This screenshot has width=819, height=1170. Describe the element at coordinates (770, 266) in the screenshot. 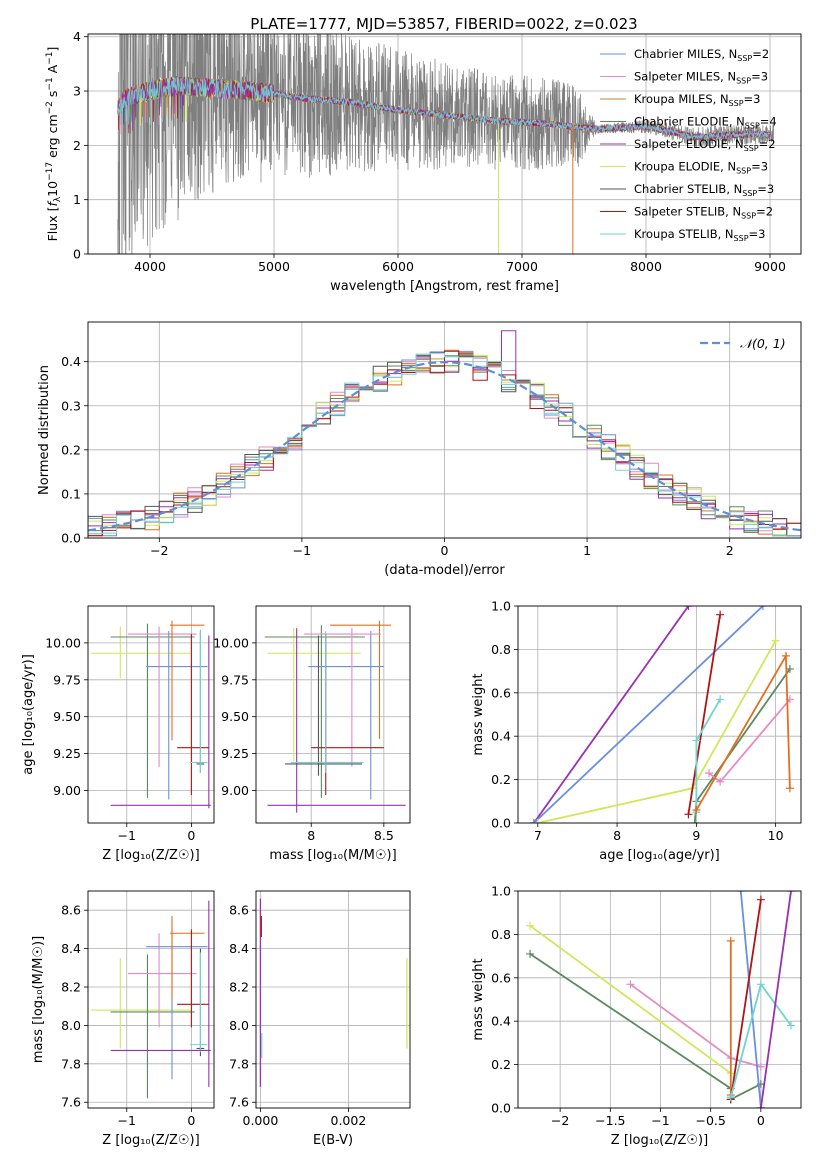

I see `x-tick-label: 9000` at that location.